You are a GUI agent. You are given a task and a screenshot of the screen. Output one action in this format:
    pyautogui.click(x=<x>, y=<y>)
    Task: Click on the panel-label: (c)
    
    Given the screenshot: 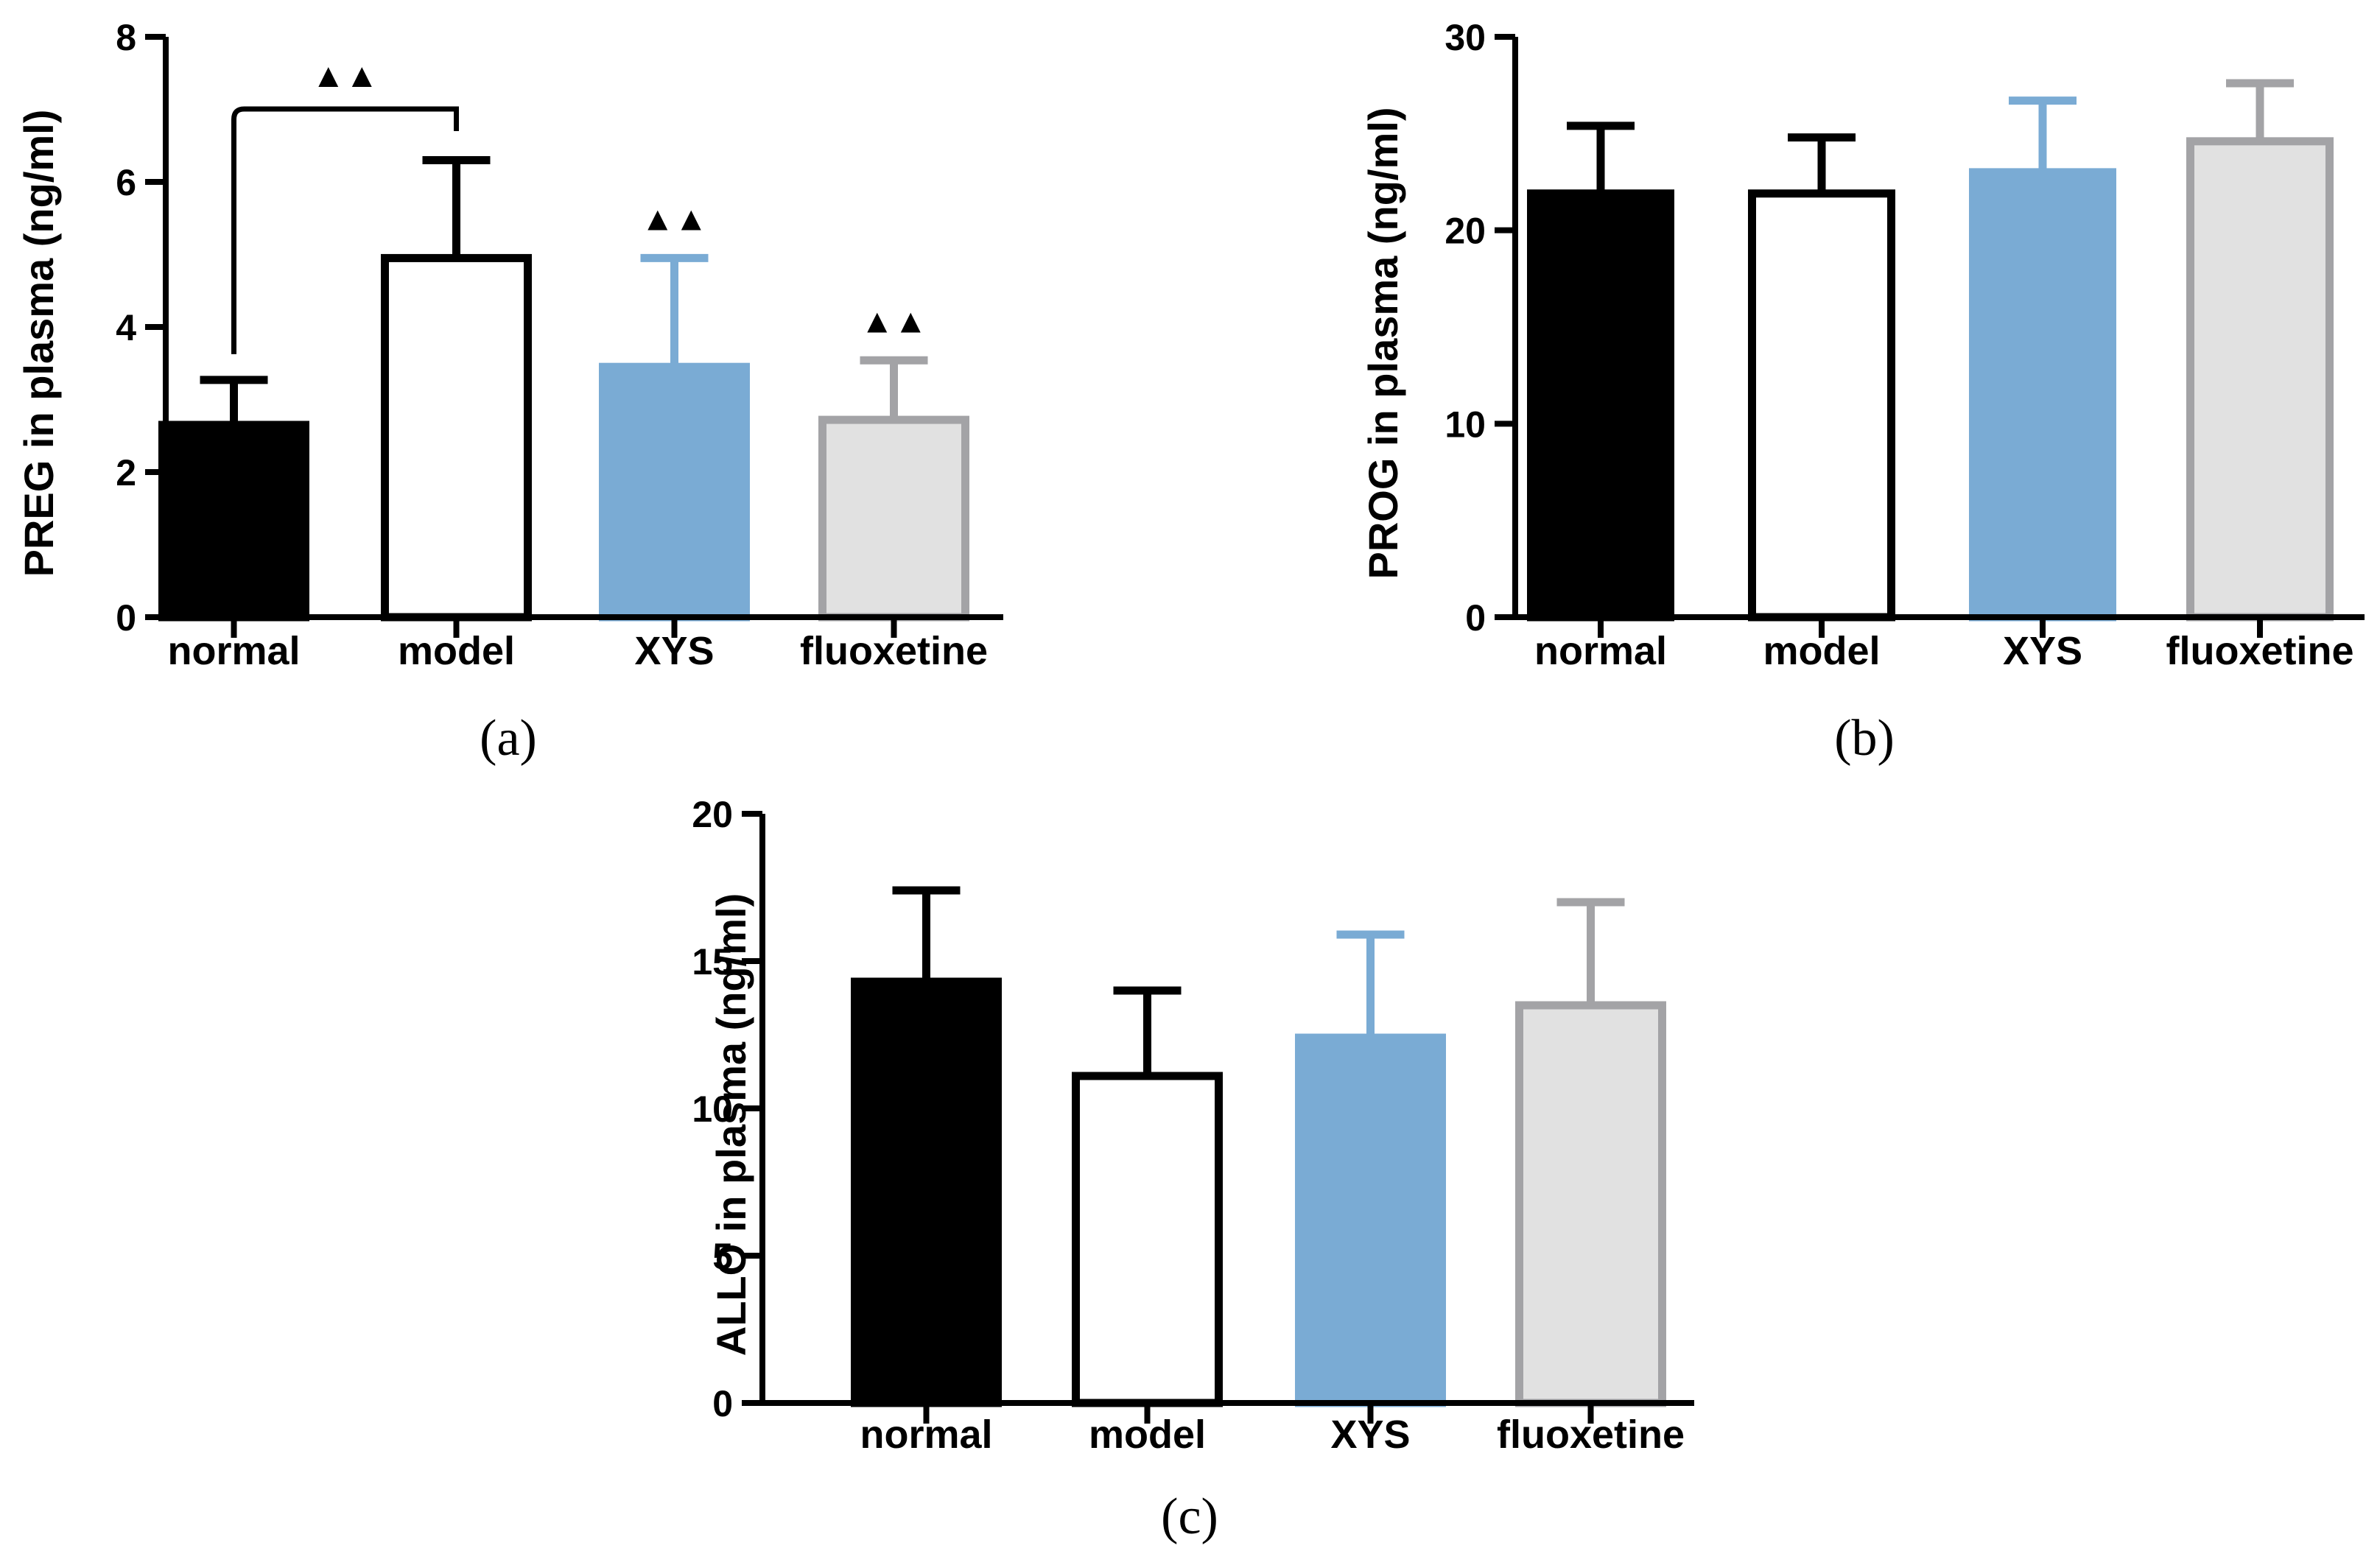 What is the action you would take?
    pyautogui.click(x=1189, y=1516)
    